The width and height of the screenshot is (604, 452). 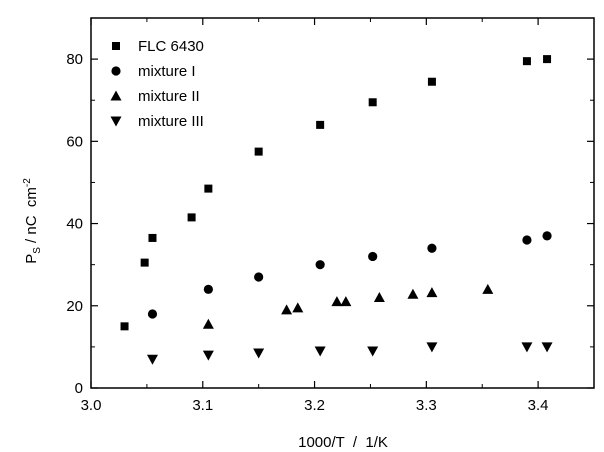 What do you see at coordinates (37, 250) in the screenshot?
I see `y-axis-label-sub: S` at bounding box center [37, 250].